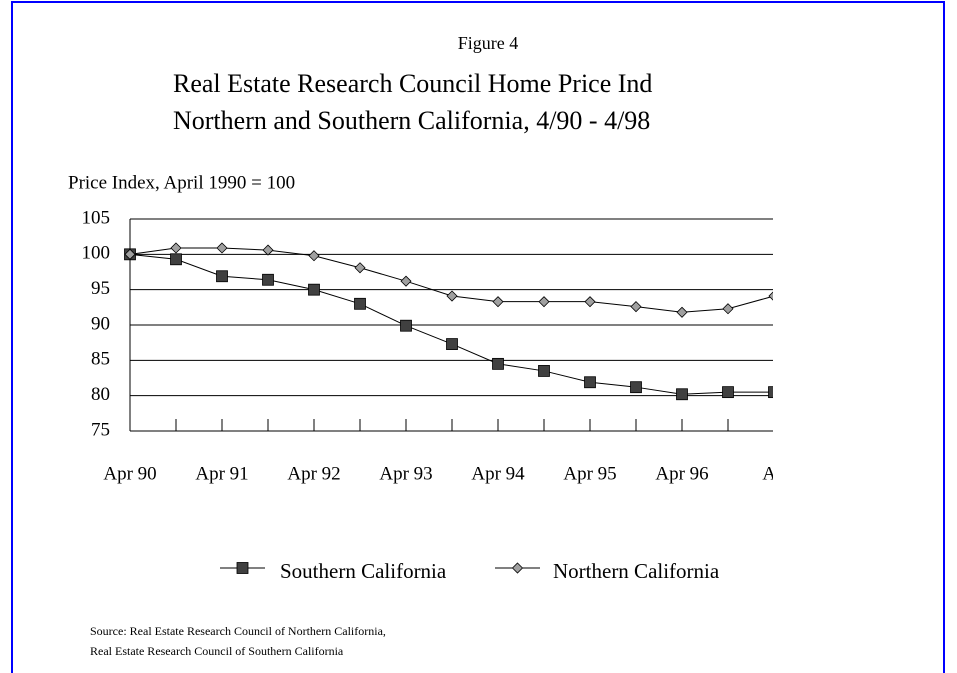  What do you see at coordinates (773, 473) in the screenshot?
I see `x-tick-label: Ap` at bounding box center [773, 473].